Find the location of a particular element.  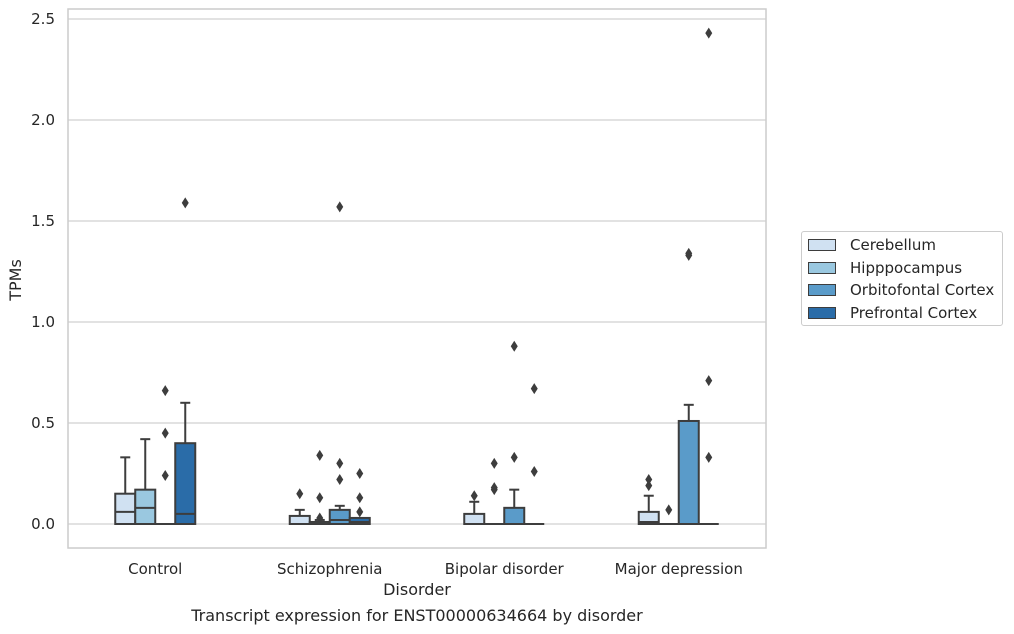

legend-item: Prefrontal Cortex is located at coordinates (892, 313).